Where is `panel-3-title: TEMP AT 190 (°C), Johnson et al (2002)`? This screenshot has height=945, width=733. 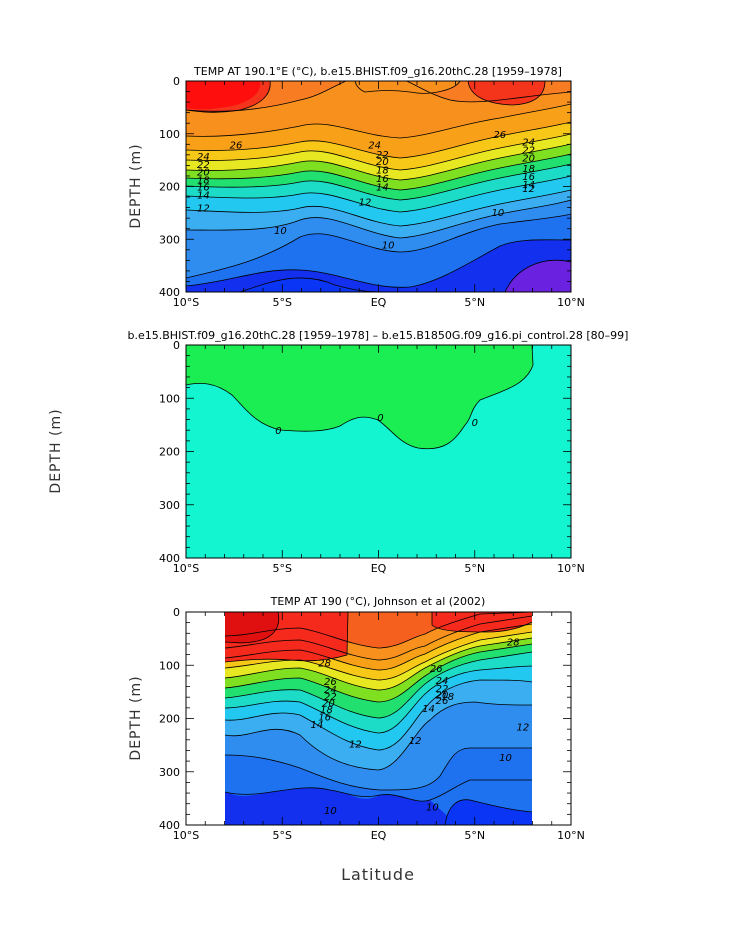 panel-3-title: TEMP AT 190 (°C), Johnson et al (2002) is located at coordinates (378, 601).